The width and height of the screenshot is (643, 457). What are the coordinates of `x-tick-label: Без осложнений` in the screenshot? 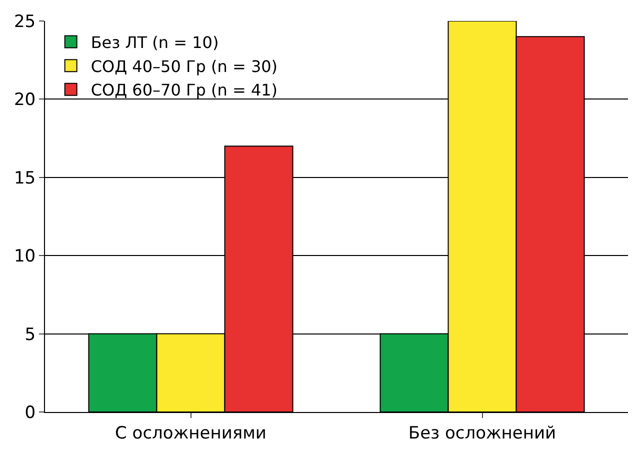 It's located at (482, 433).